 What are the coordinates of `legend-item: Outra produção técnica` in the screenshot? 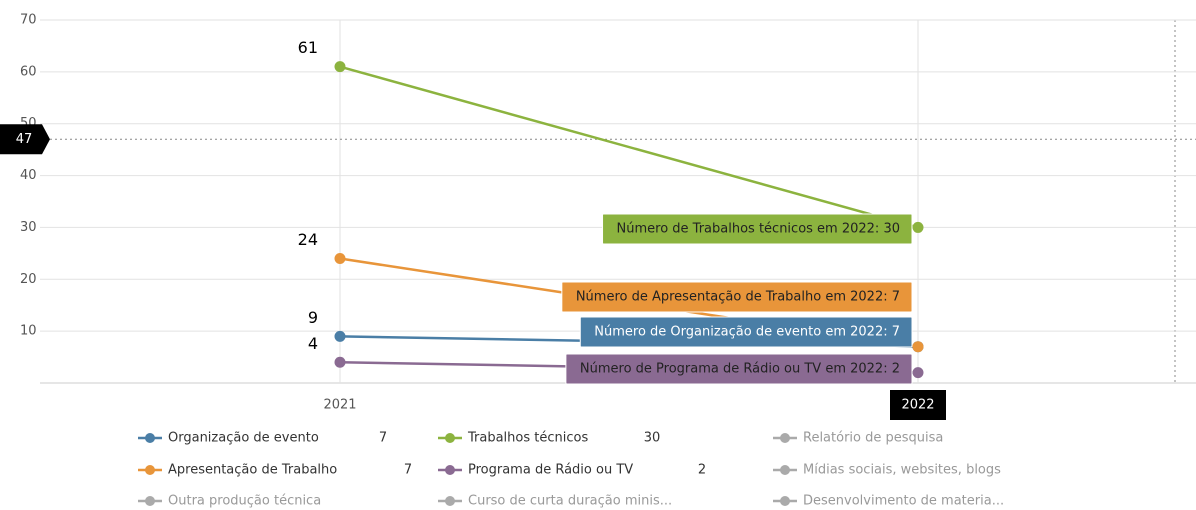 It's located at (229, 501).